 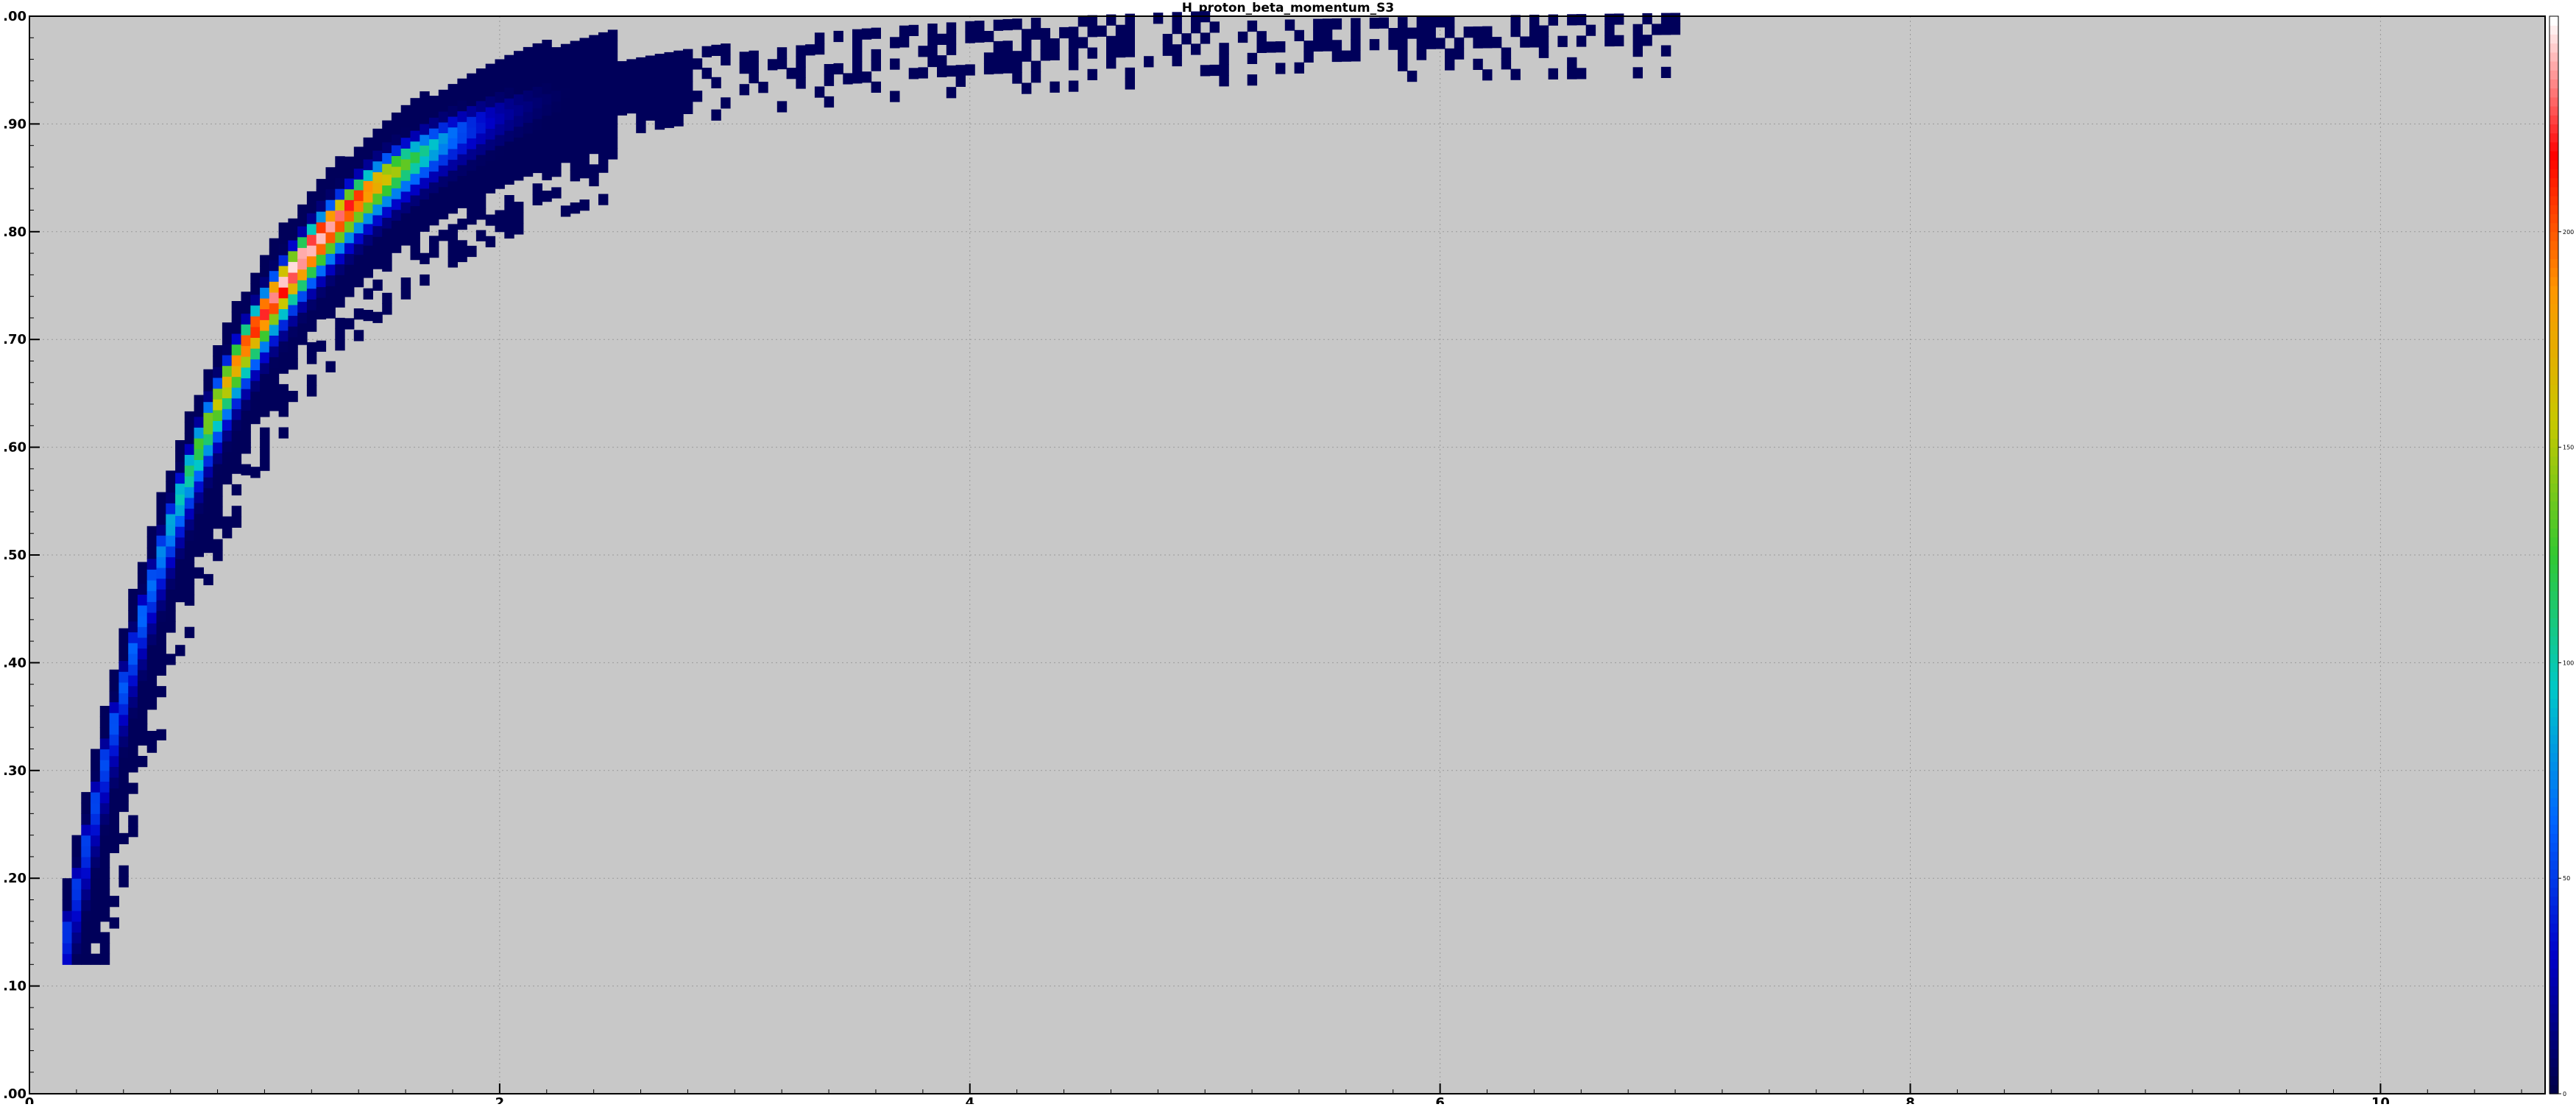 What do you see at coordinates (14, 124) in the screenshot?
I see `y-tick-label: .90` at bounding box center [14, 124].